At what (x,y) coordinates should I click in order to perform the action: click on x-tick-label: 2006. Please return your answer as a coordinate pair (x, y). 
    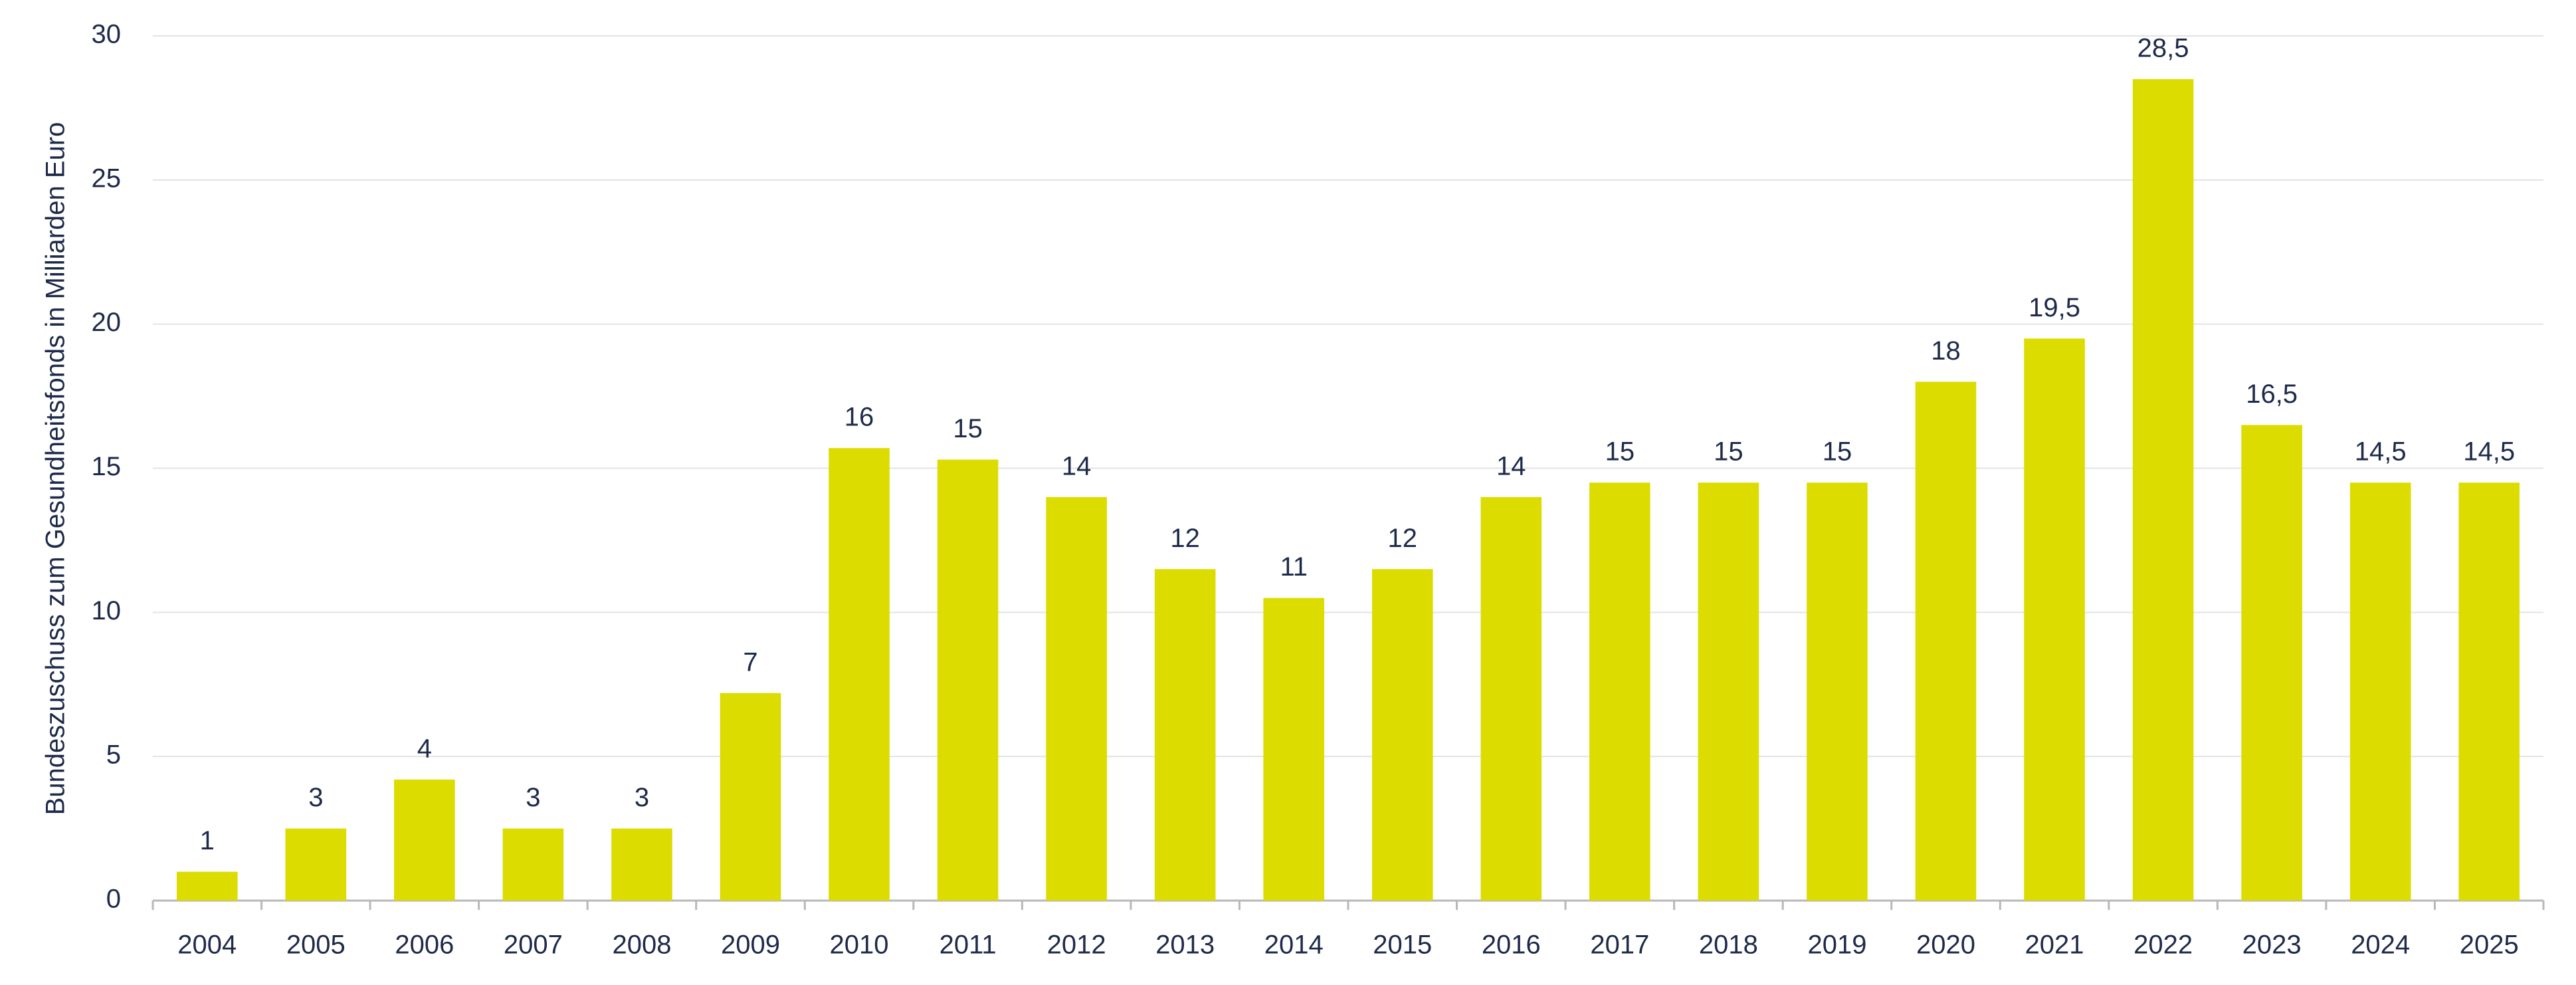
    Looking at the image, I should click on (425, 945).